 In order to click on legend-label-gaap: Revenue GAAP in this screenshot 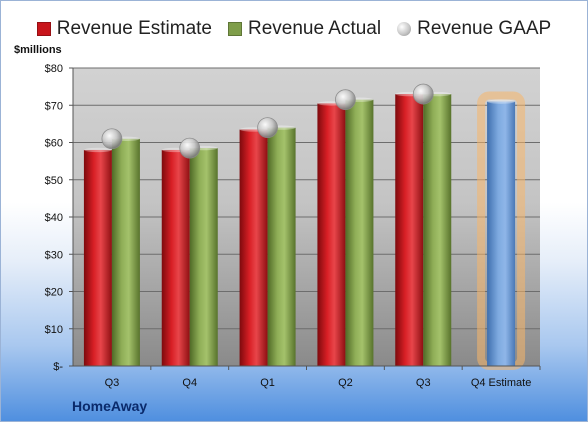, I will do `click(484, 28)`.